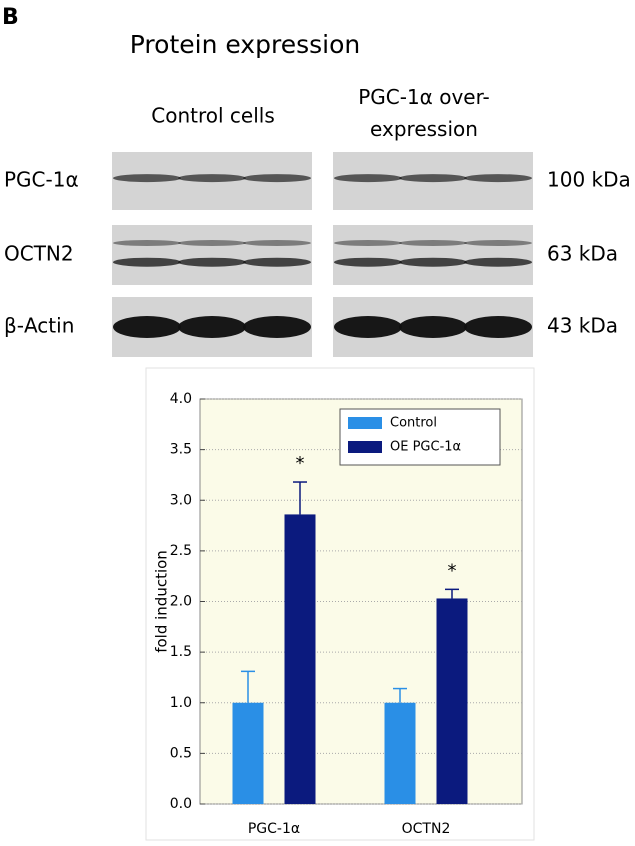 The image size is (635, 846). What do you see at coordinates (162, 601) in the screenshot?
I see `y-axis-label: fold induction` at bounding box center [162, 601].